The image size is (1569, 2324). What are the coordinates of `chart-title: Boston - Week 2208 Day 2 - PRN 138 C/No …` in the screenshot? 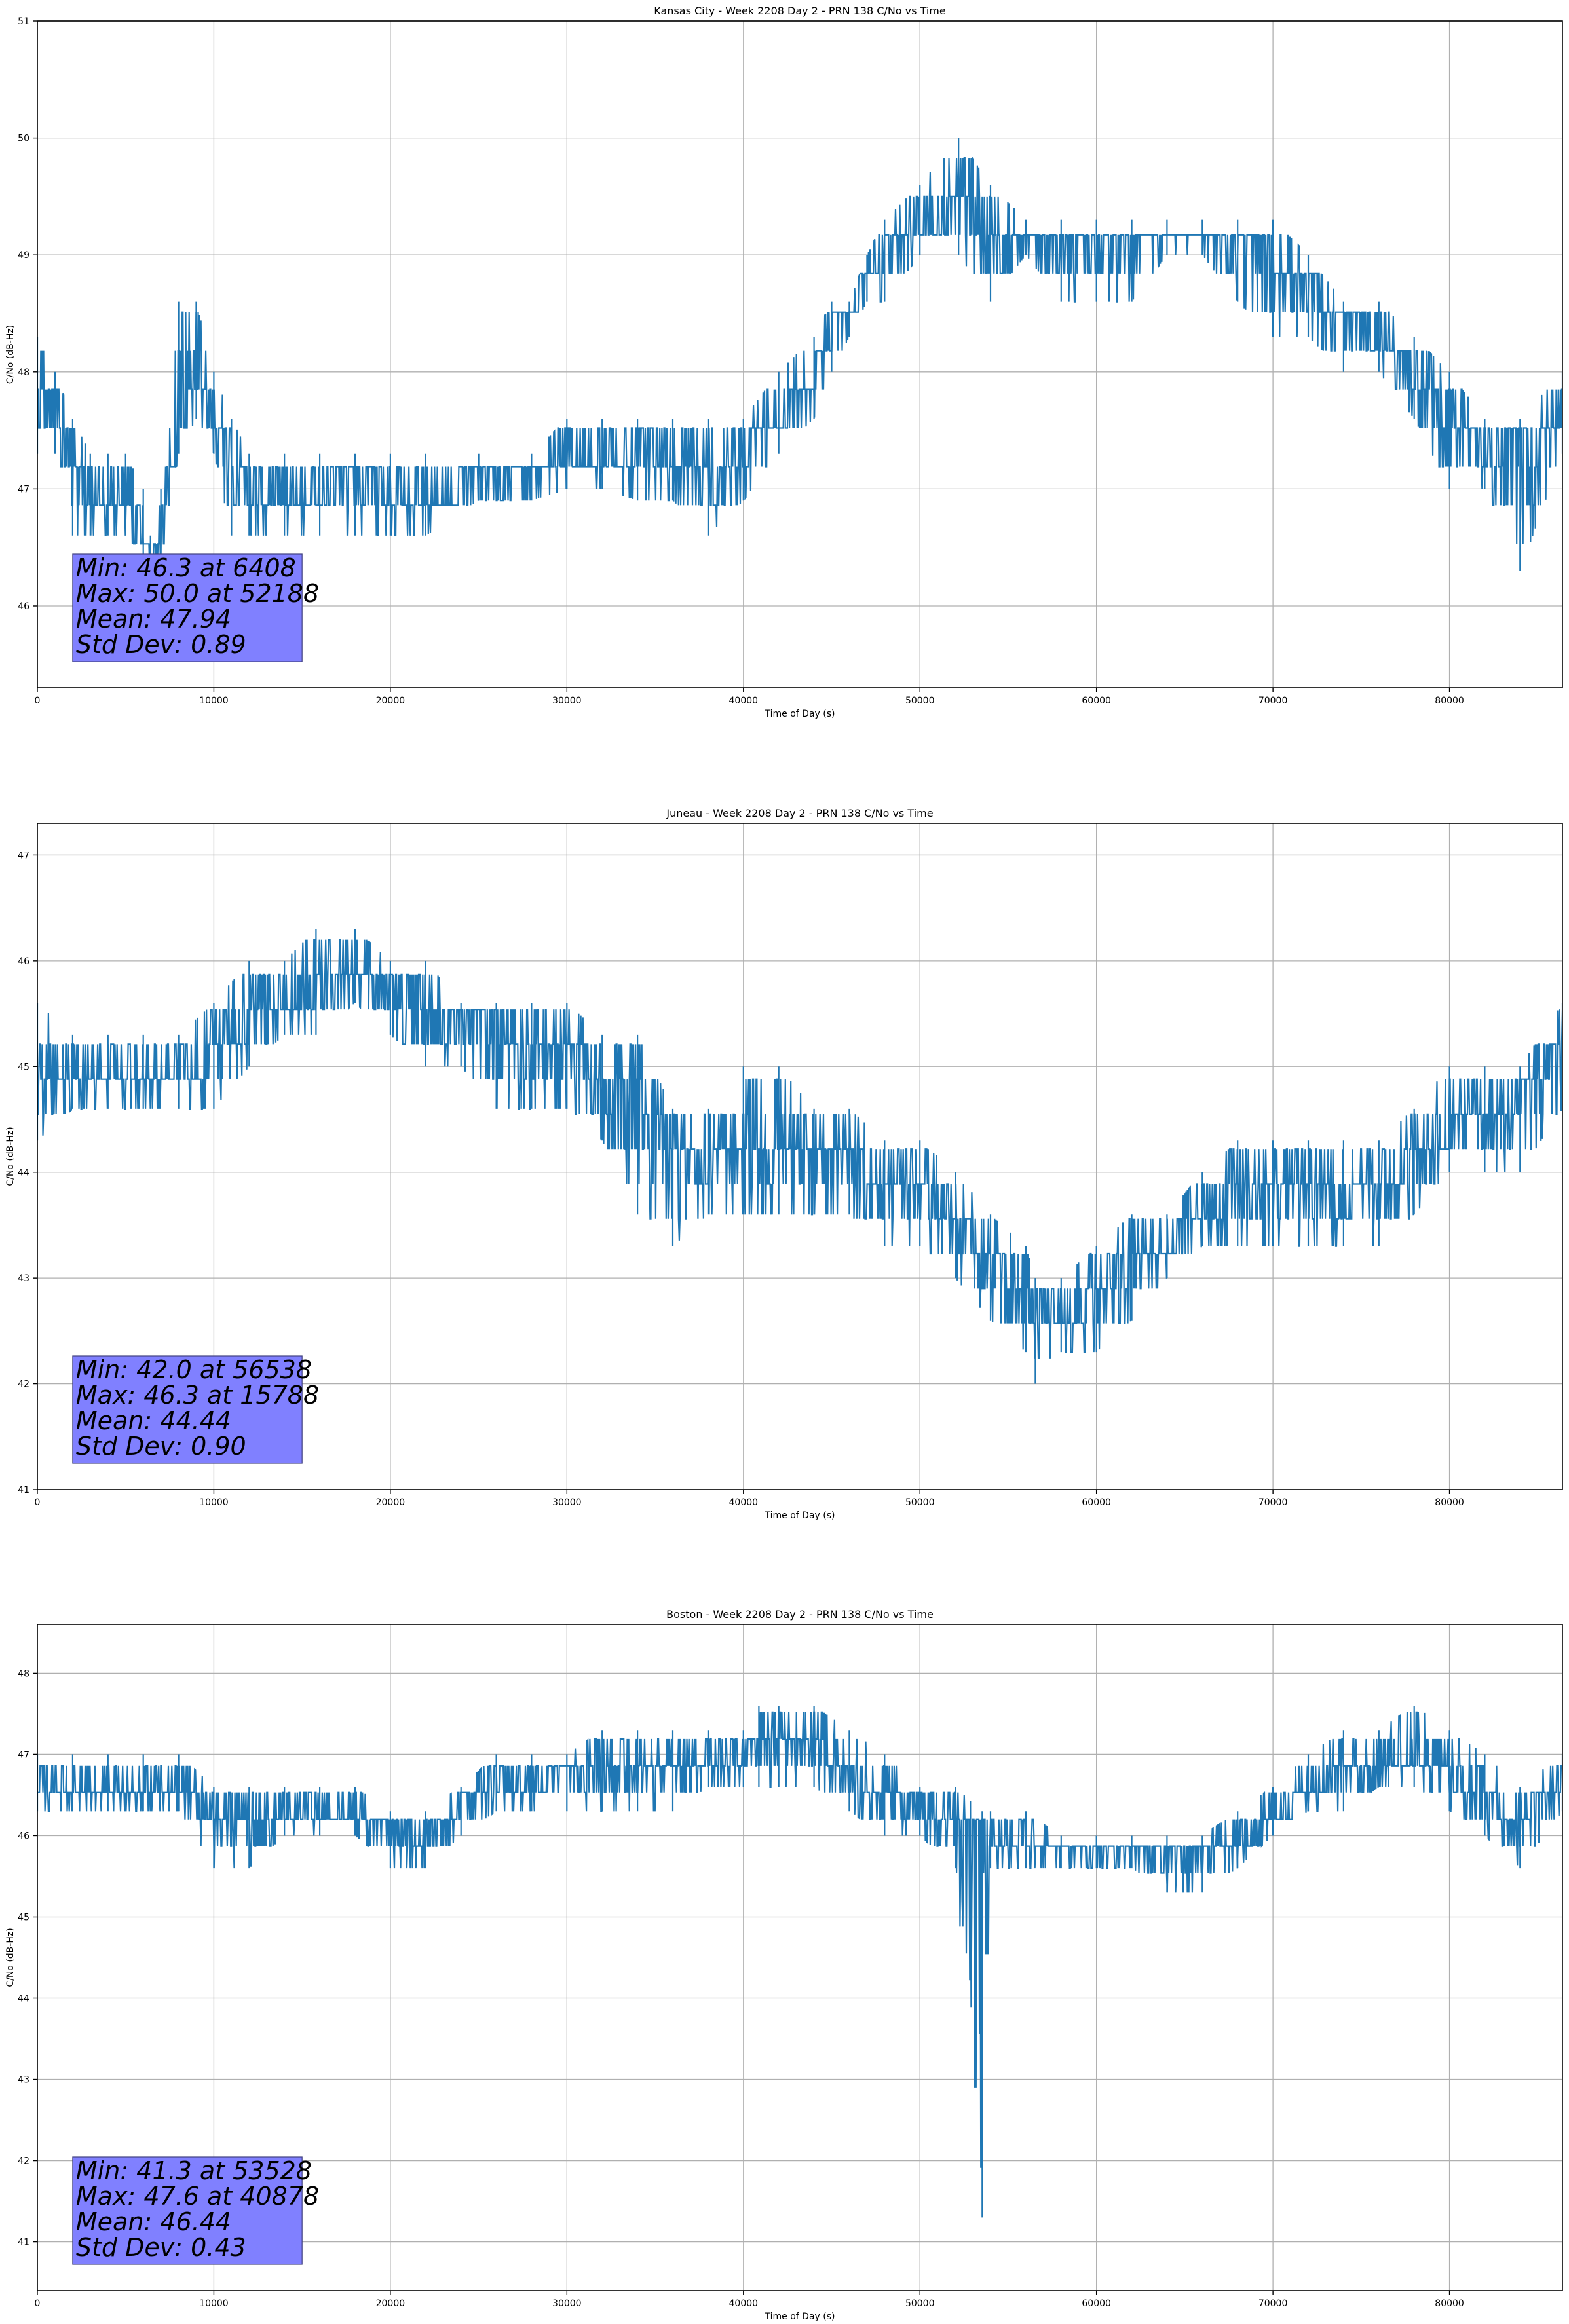 It's located at (800, 1614).